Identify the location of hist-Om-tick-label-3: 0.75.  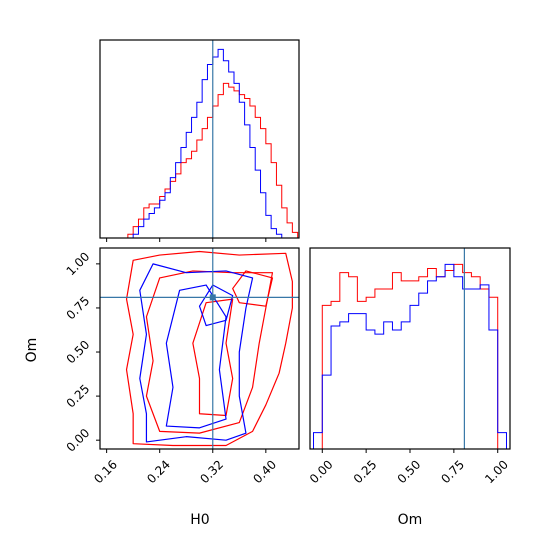
(452, 471).